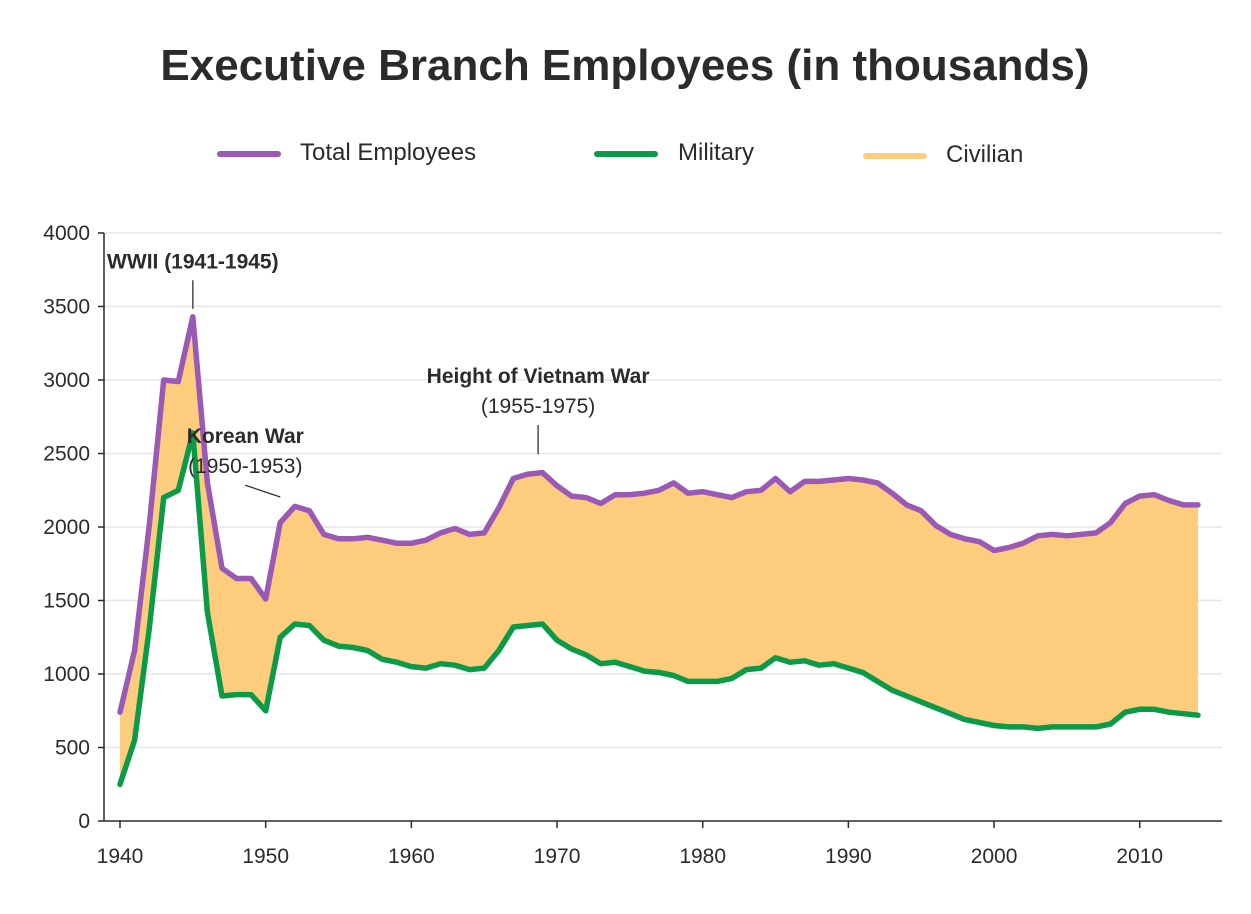 The width and height of the screenshot is (1251, 914). What do you see at coordinates (1139, 856) in the screenshot?
I see `x-tick-label-2010: 2010` at bounding box center [1139, 856].